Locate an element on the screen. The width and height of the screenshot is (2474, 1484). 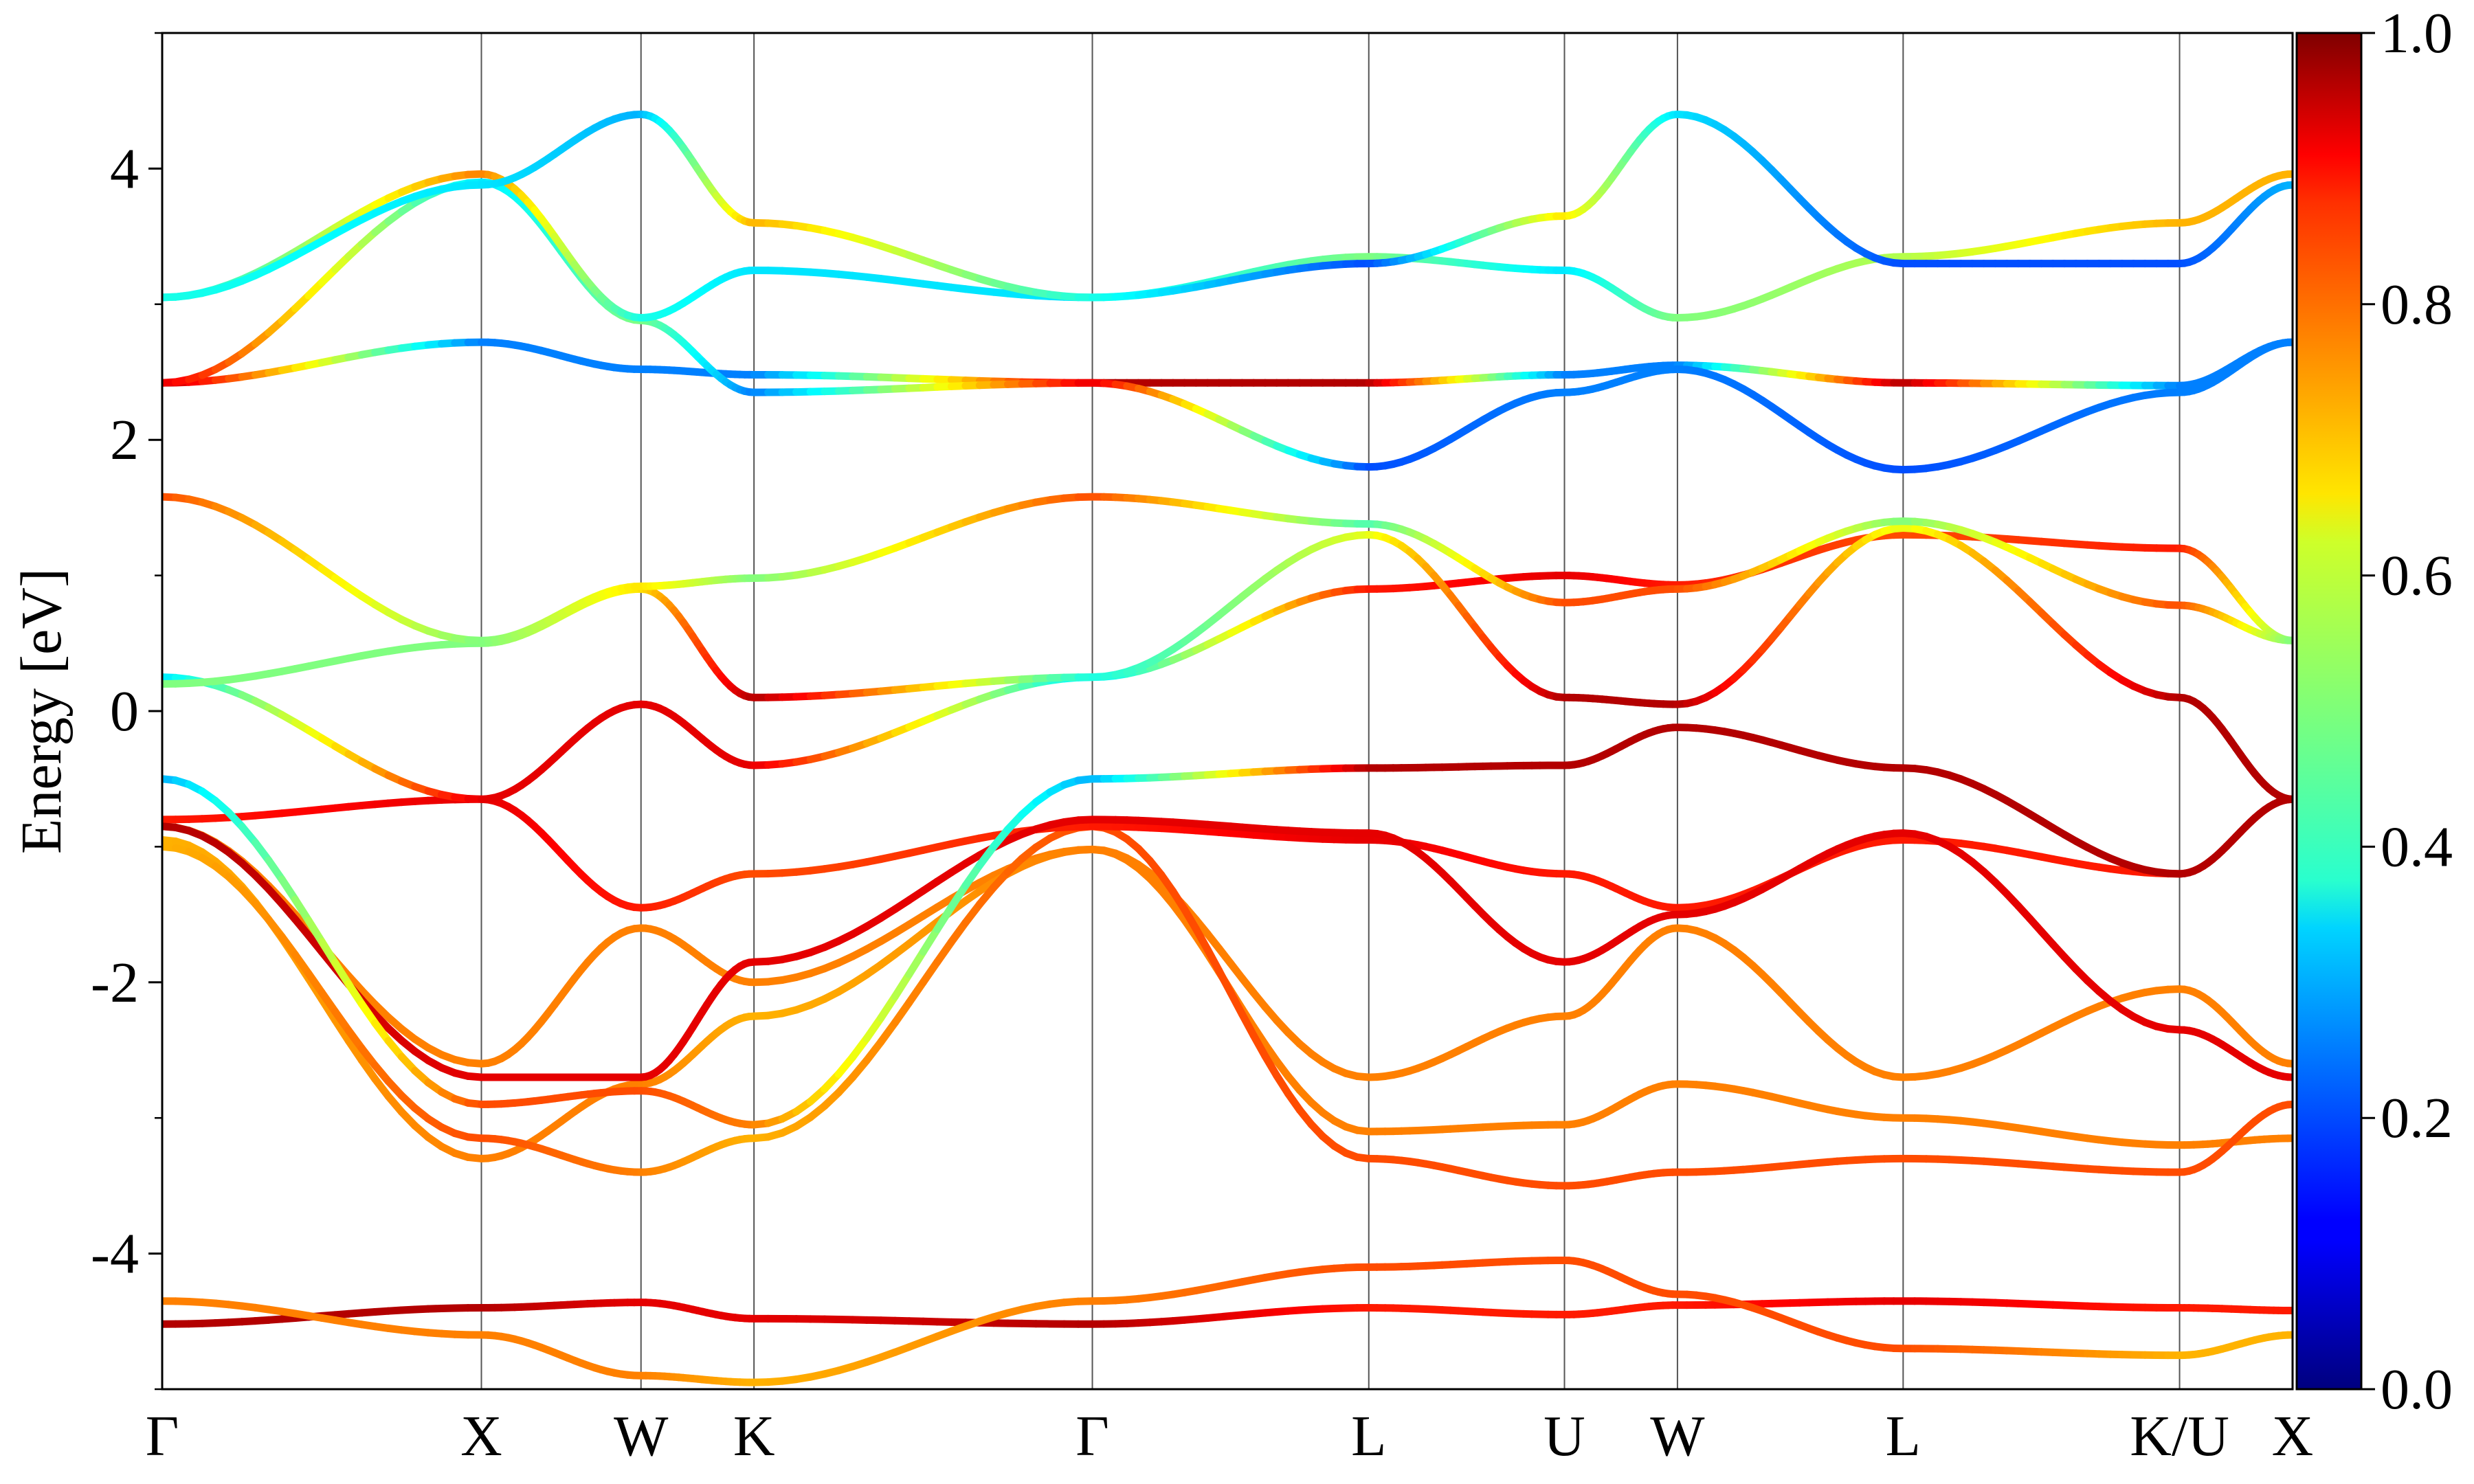
colorbar-tick-label: 1.0 is located at coordinates (2417, 33).